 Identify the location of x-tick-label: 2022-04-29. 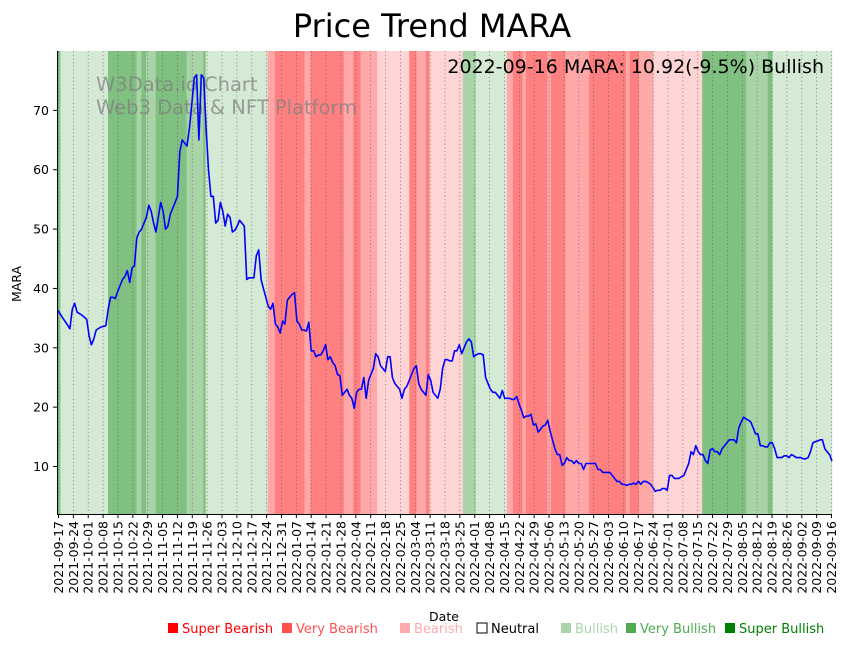
(534, 557).